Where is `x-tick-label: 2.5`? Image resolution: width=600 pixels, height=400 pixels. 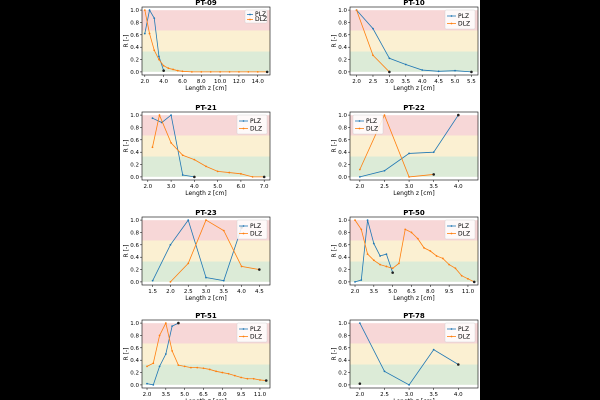 x-tick-label: 2.5 is located at coordinates (384, 187).